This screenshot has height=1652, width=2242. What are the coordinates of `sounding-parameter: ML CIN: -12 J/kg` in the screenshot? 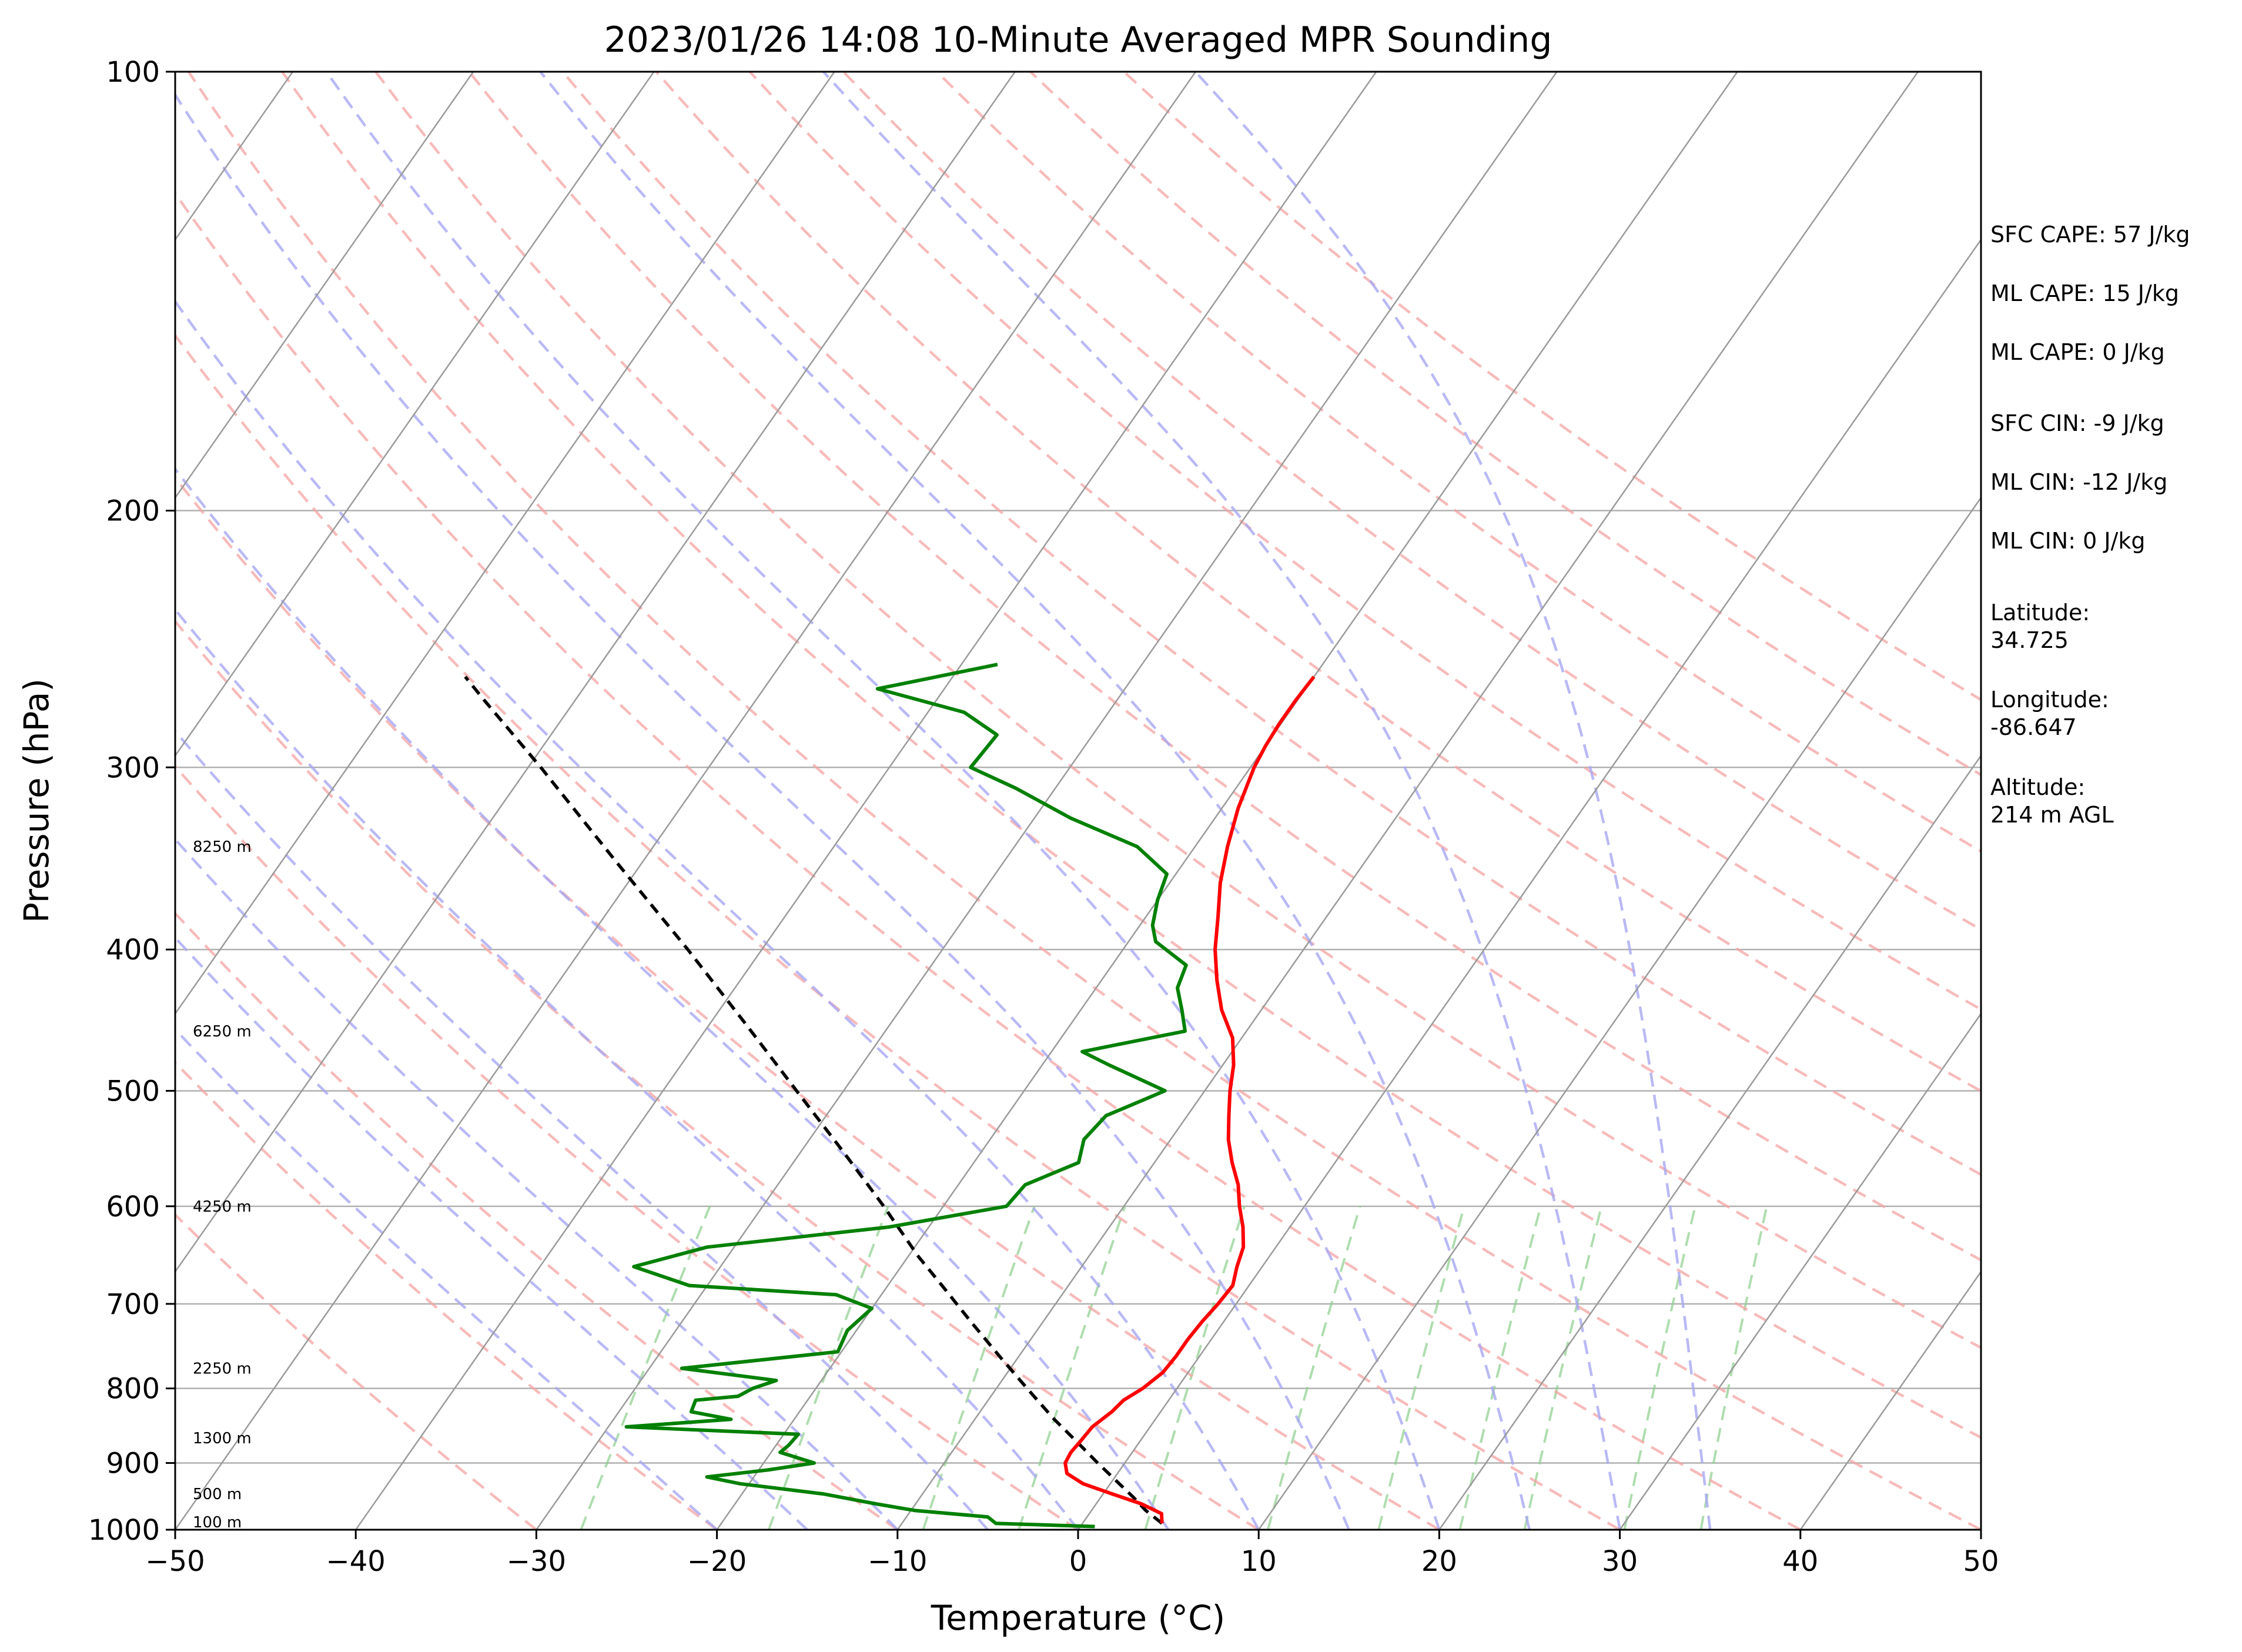 It's located at (2078, 482).